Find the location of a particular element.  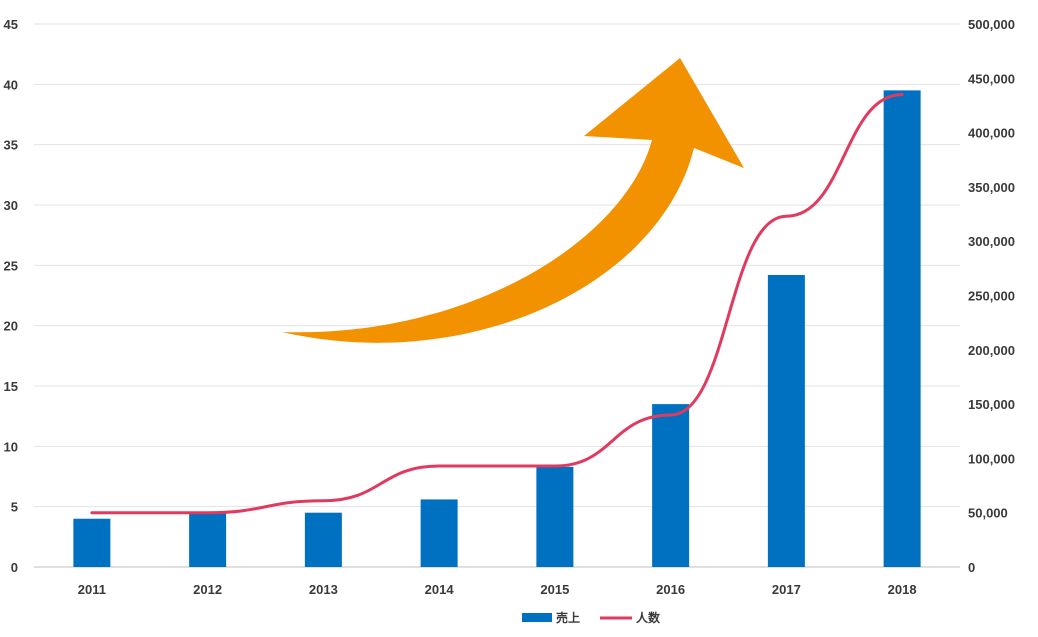

bar-2016 is located at coordinates (671, 485).